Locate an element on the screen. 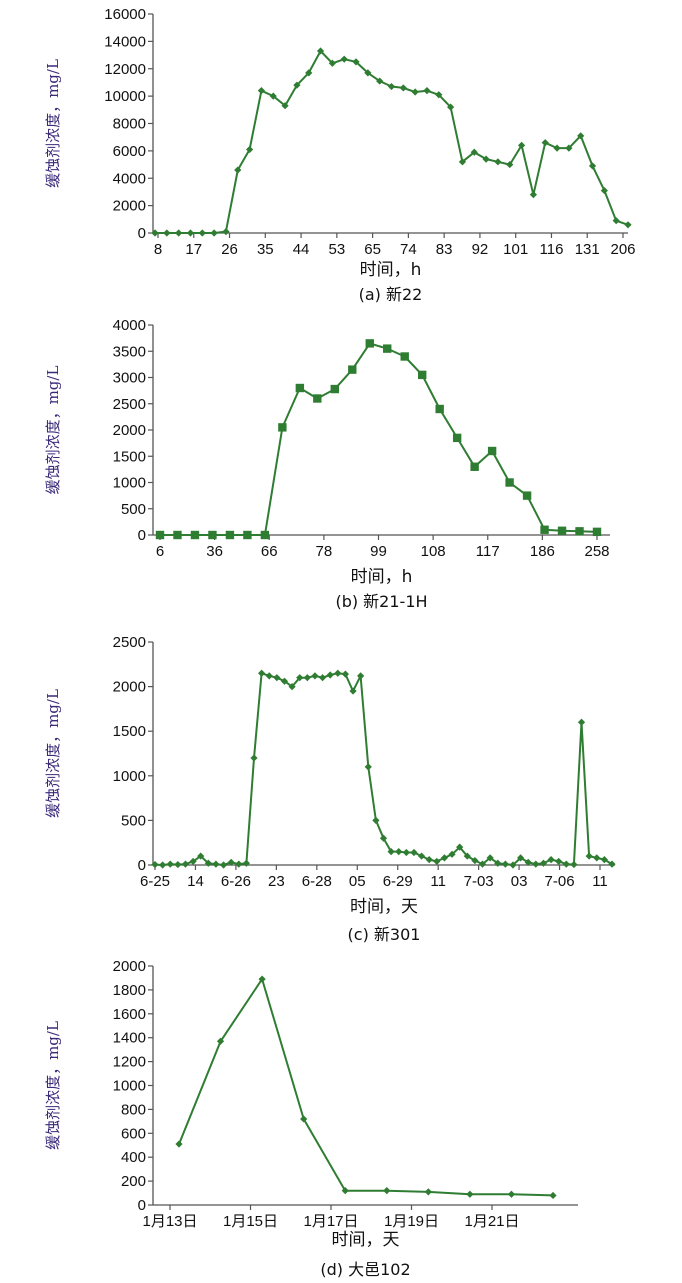  series-line is located at coordinates (379, 439).